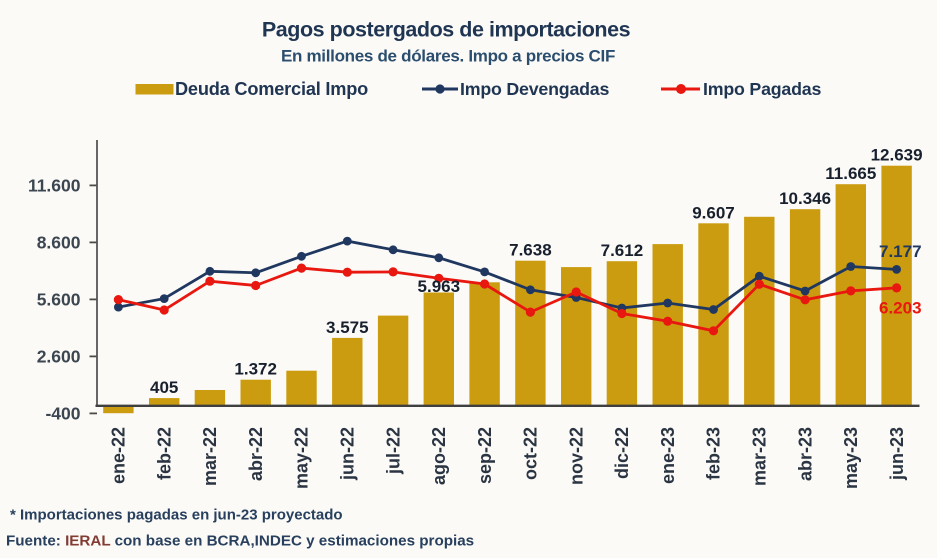  Describe the element at coordinates (851, 458) in the screenshot. I see `svg-text: may-23` at that location.